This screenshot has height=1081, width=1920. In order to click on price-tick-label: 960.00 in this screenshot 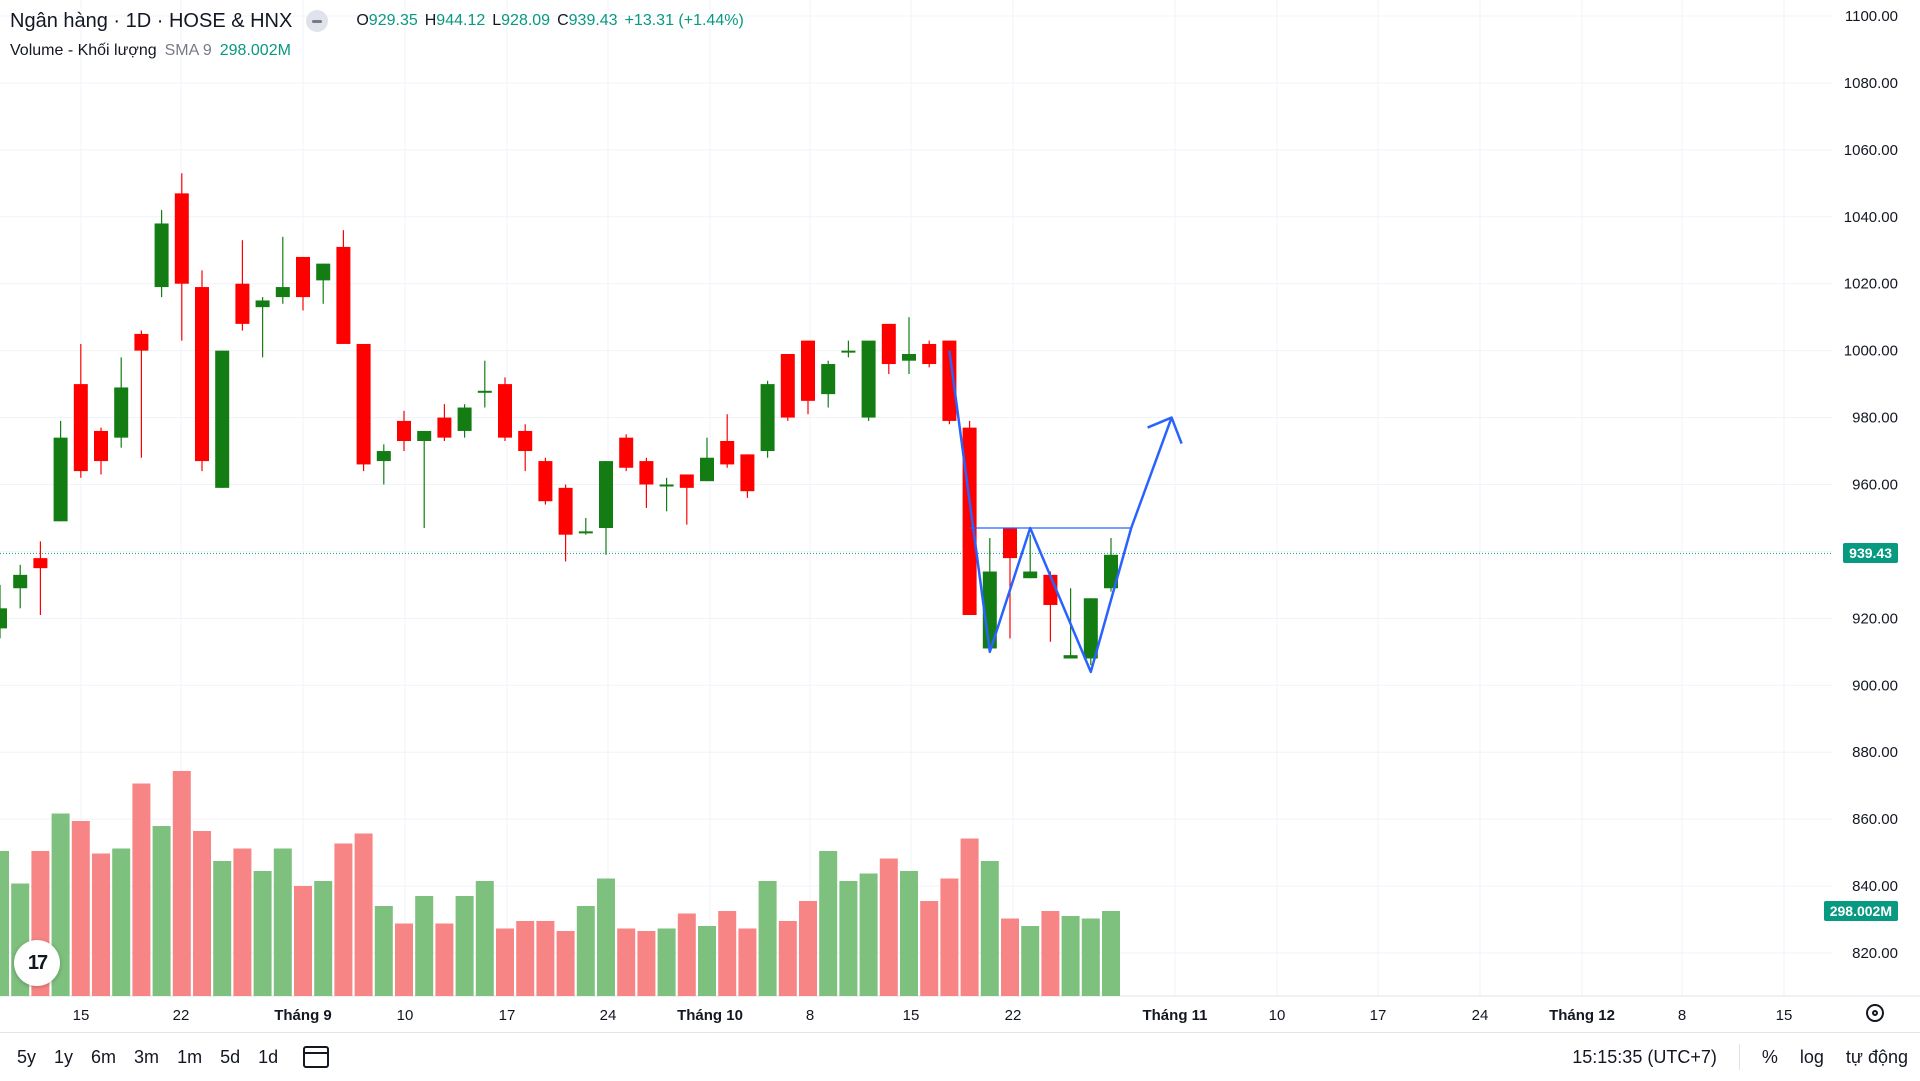, I will do `click(1875, 485)`.